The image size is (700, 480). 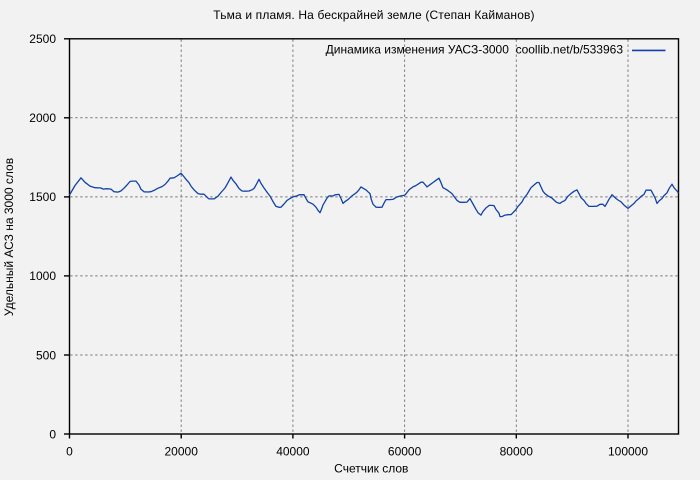 I want to click on svg-text: 2500, so click(x=42, y=39).